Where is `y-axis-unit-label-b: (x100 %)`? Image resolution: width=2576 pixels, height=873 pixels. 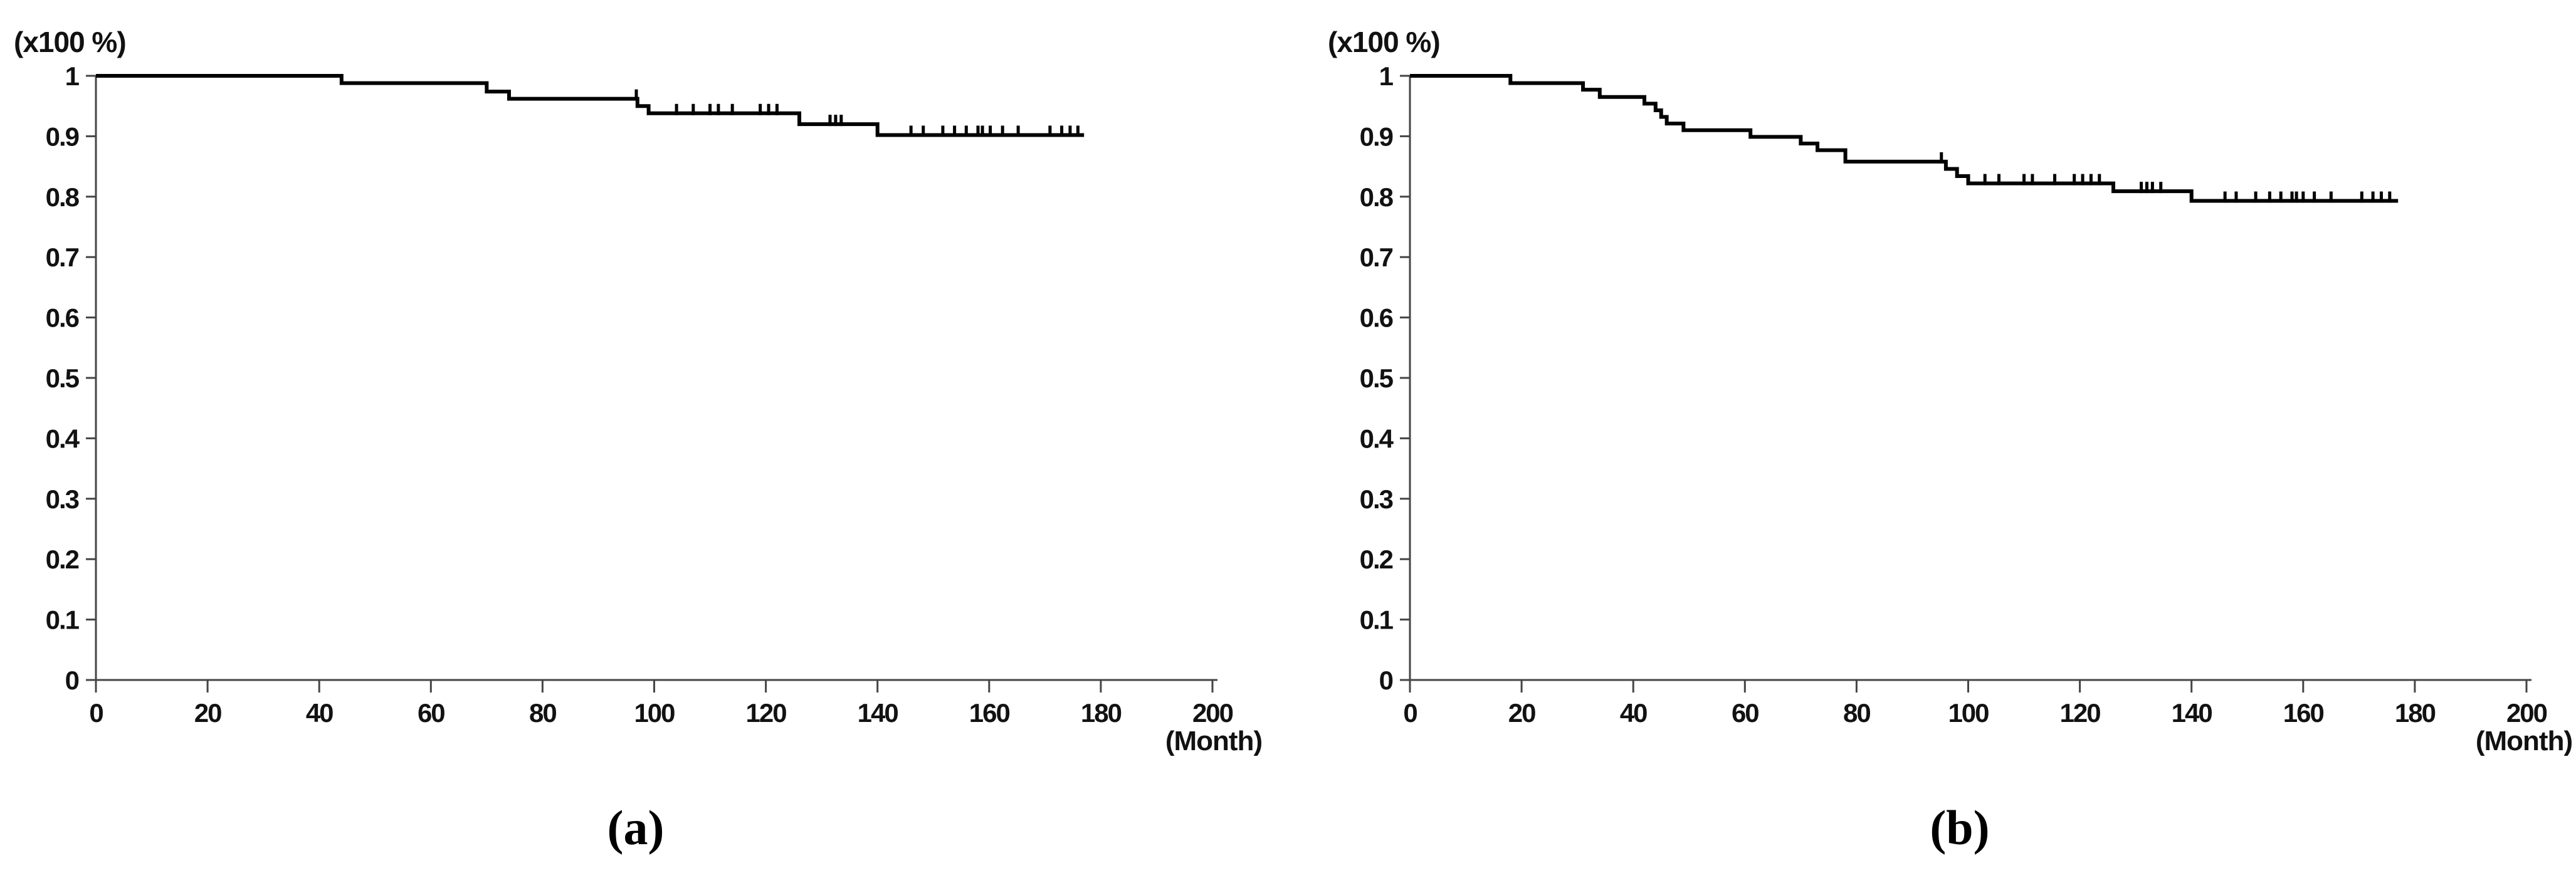
y-axis-unit-label-b: (x100 %) is located at coordinates (1384, 42).